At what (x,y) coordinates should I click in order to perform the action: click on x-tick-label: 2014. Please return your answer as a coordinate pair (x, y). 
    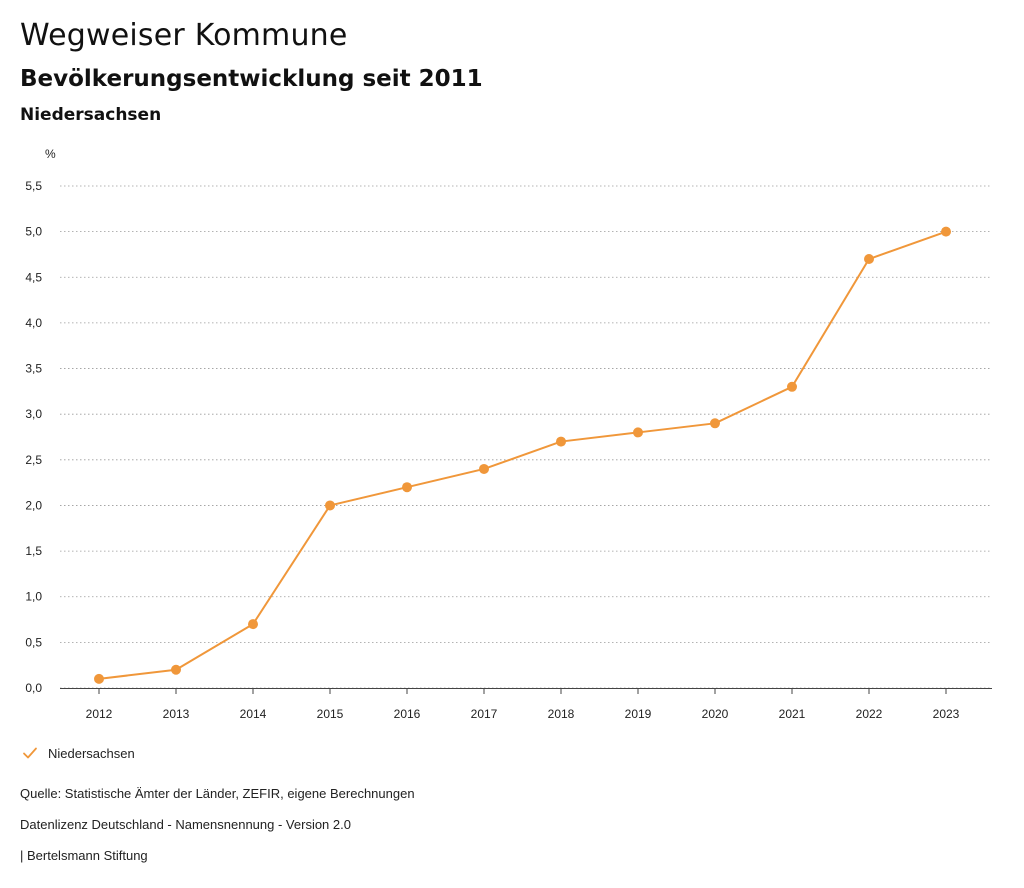
    Looking at the image, I should click on (253, 714).